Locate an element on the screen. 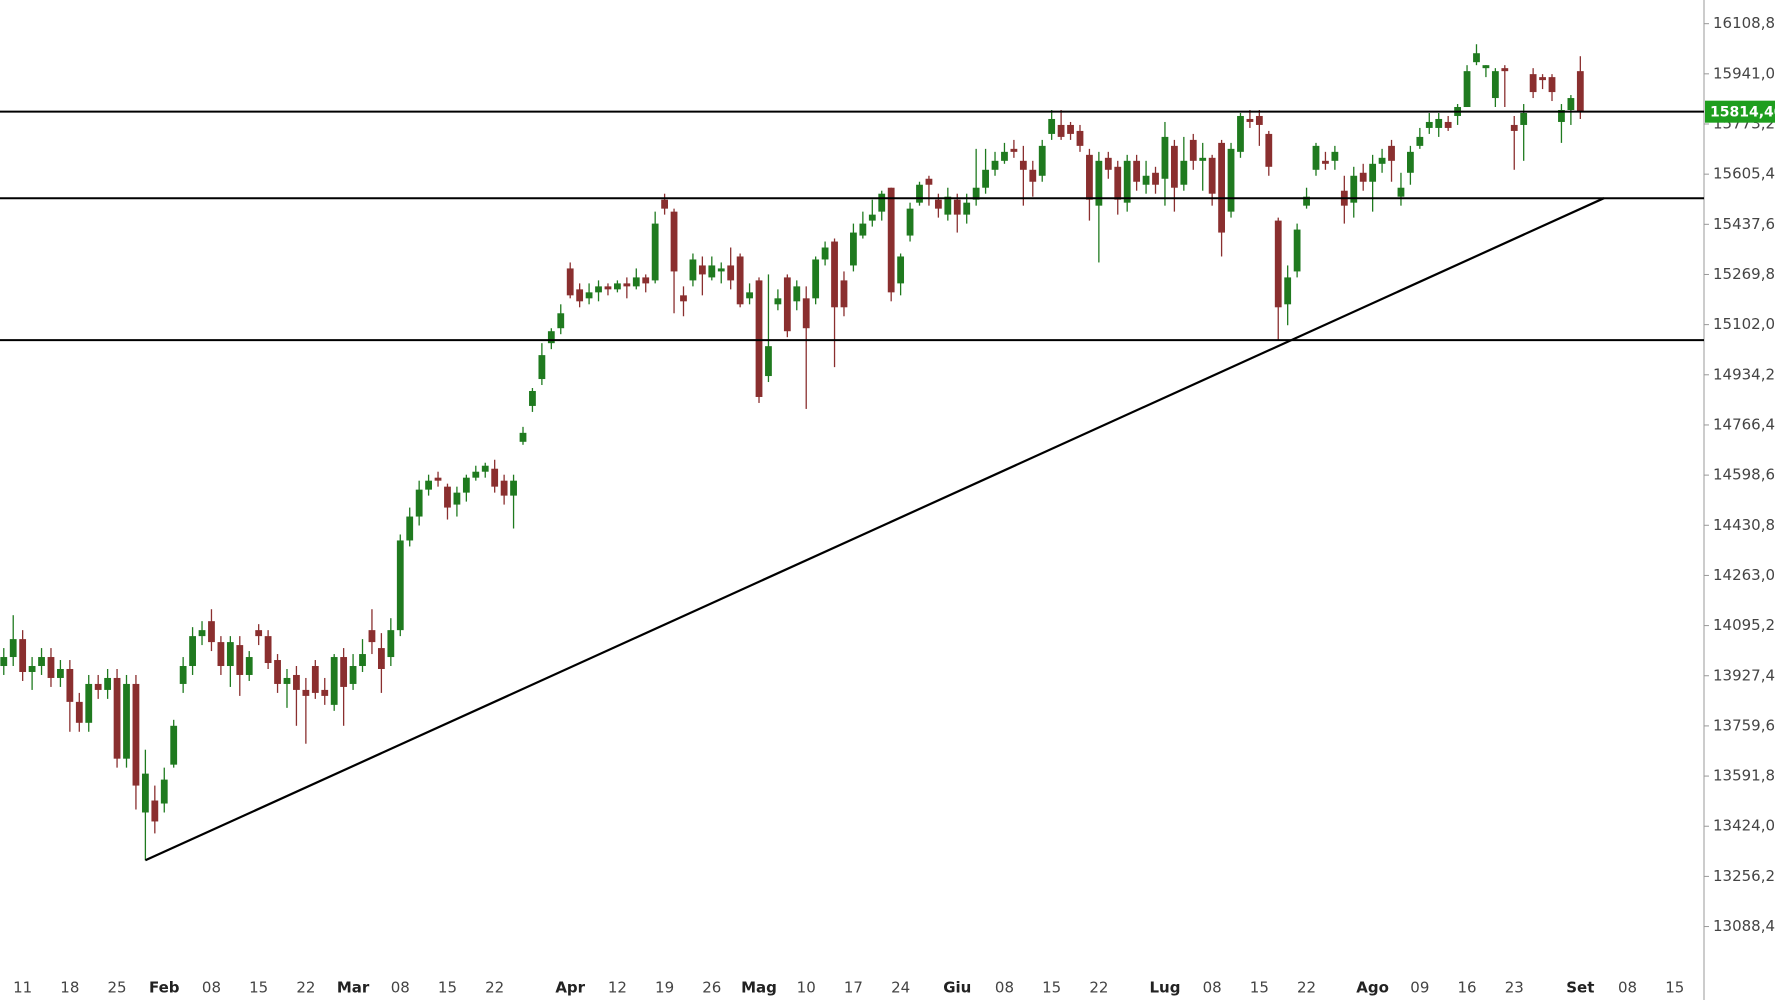 Image resolution: width=1775 pixels, height=1000 pixels. y-tick-label: 14430,80 is located at coordinates (1744, 525).